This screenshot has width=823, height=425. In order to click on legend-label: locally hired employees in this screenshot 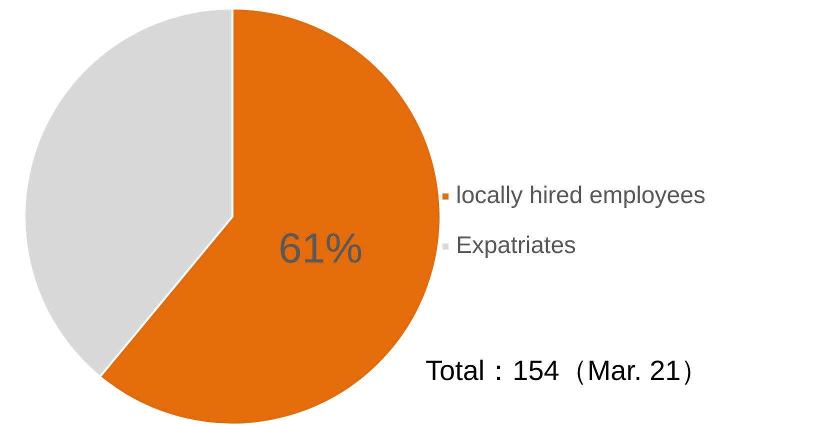, I will do `click(581, 196)`.